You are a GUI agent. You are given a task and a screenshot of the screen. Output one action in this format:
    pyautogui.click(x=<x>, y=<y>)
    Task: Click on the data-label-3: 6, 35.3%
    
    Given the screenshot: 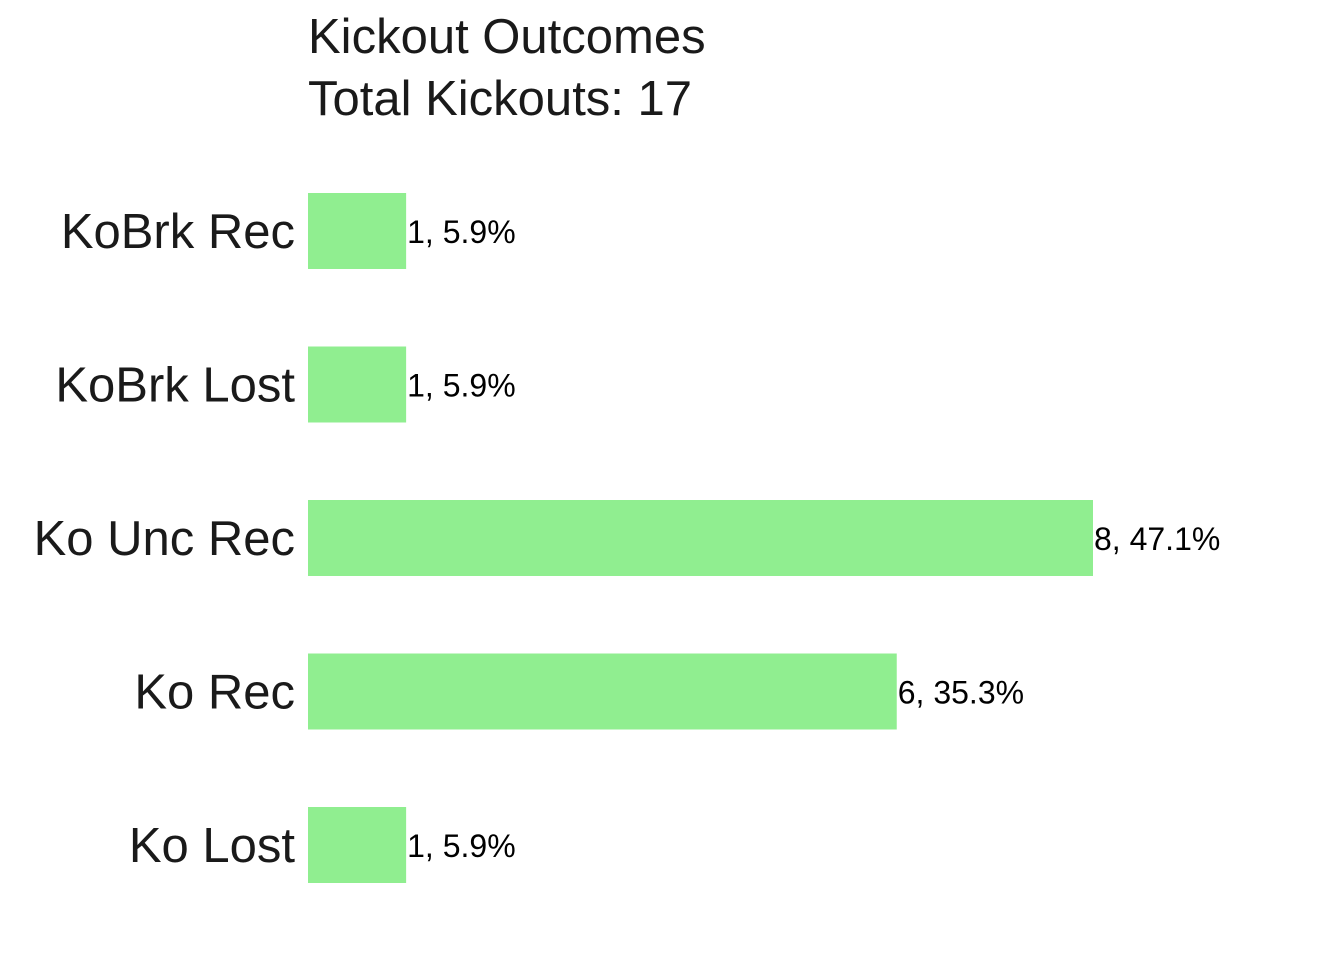 What is the action you would take?
    pyautogui.click(x=961, y=693)
    